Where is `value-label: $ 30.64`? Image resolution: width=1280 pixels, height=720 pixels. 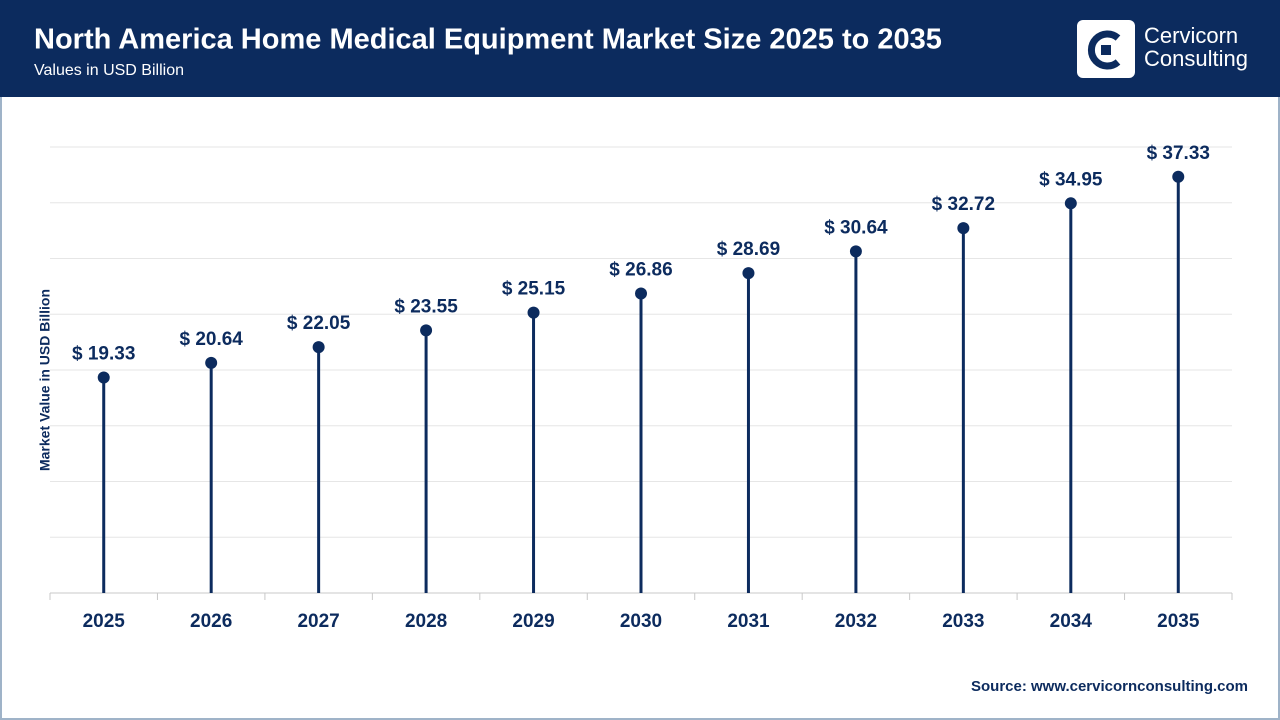
value-label: $ 30.64 is located at coordinates (856, 227).